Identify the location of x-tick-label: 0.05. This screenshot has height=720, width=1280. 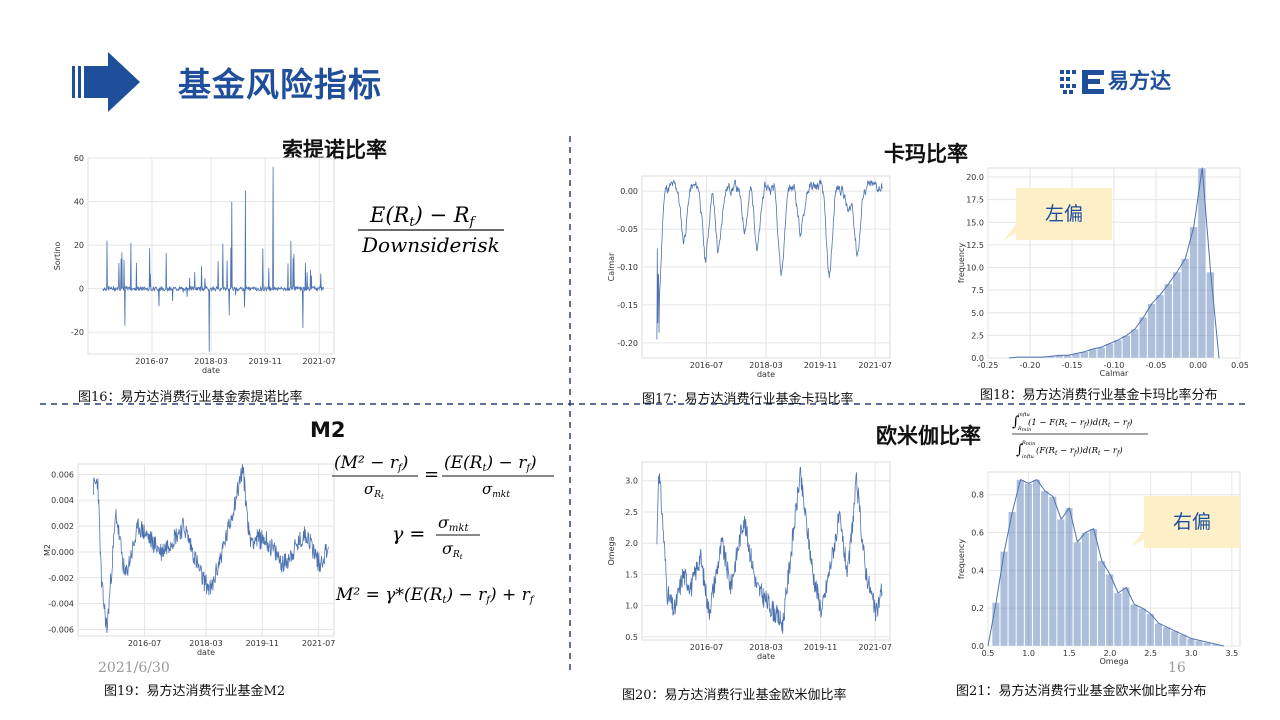
(1239, 365).